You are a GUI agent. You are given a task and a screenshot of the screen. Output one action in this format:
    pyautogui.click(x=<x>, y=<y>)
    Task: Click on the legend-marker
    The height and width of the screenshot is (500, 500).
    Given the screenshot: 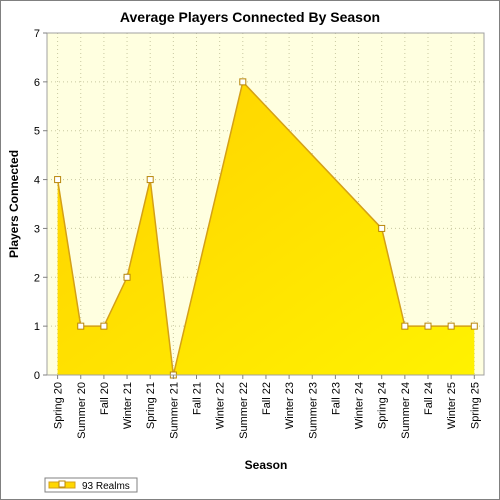 What is the action you would take?
    pyautogui.click(x=62, y=484)
    